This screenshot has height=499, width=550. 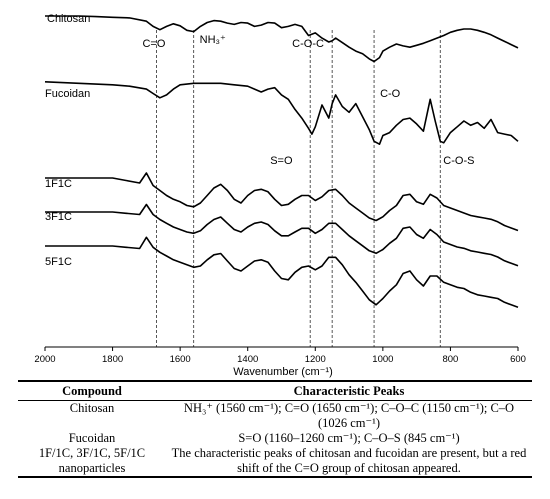 What do you see at coordinates (283, 372) in the screenshot?
I see `x-axis-title: Wavenumber (cm⁻¹)` at bounding box center [283, 372].